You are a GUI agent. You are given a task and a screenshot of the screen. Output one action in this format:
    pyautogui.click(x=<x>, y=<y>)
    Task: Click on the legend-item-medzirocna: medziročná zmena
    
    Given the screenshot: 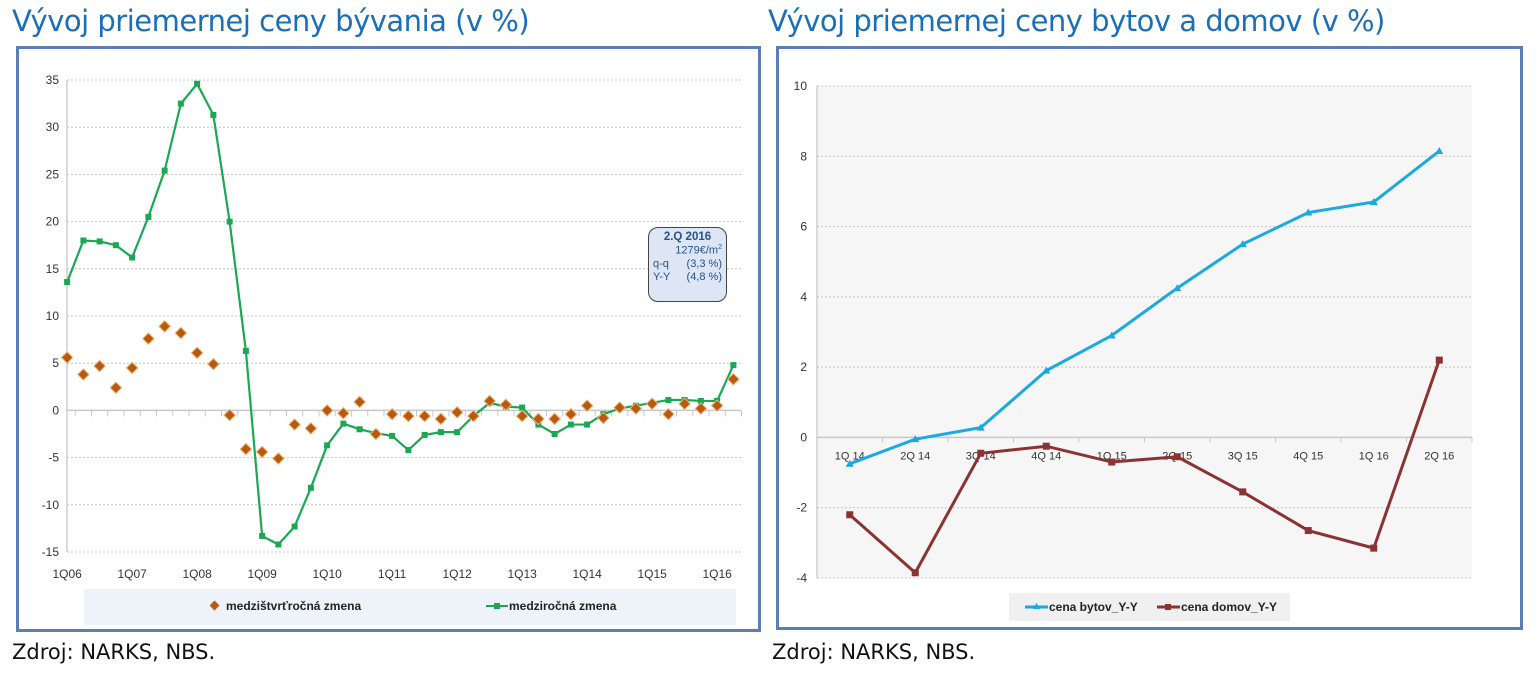 What is the action you would take?
    pyautogui.click(x=551, y=606)
    